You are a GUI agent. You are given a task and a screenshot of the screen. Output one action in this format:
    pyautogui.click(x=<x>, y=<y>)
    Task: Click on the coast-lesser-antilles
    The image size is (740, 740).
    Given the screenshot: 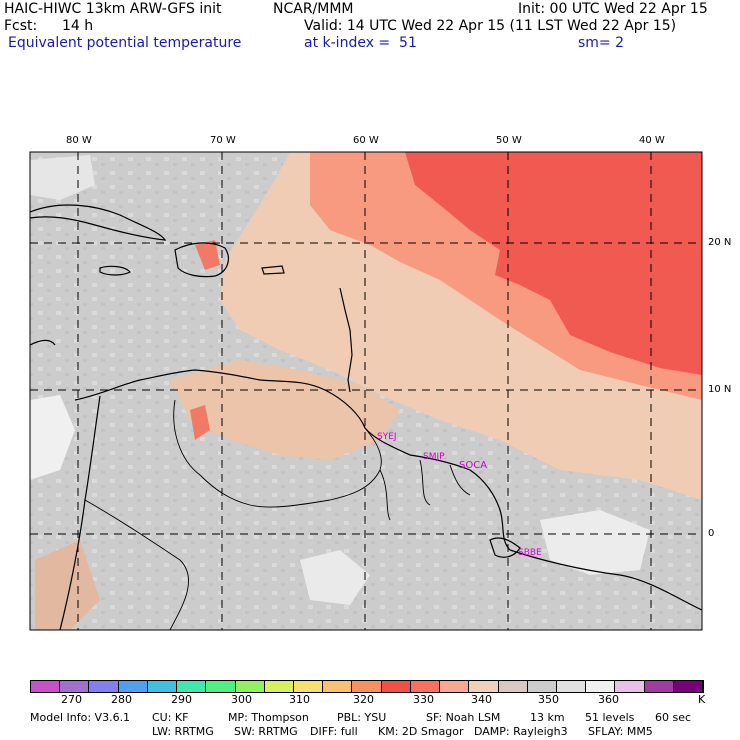 What is the action you would take?
    pyautogui.click(x=346, y=340)
    